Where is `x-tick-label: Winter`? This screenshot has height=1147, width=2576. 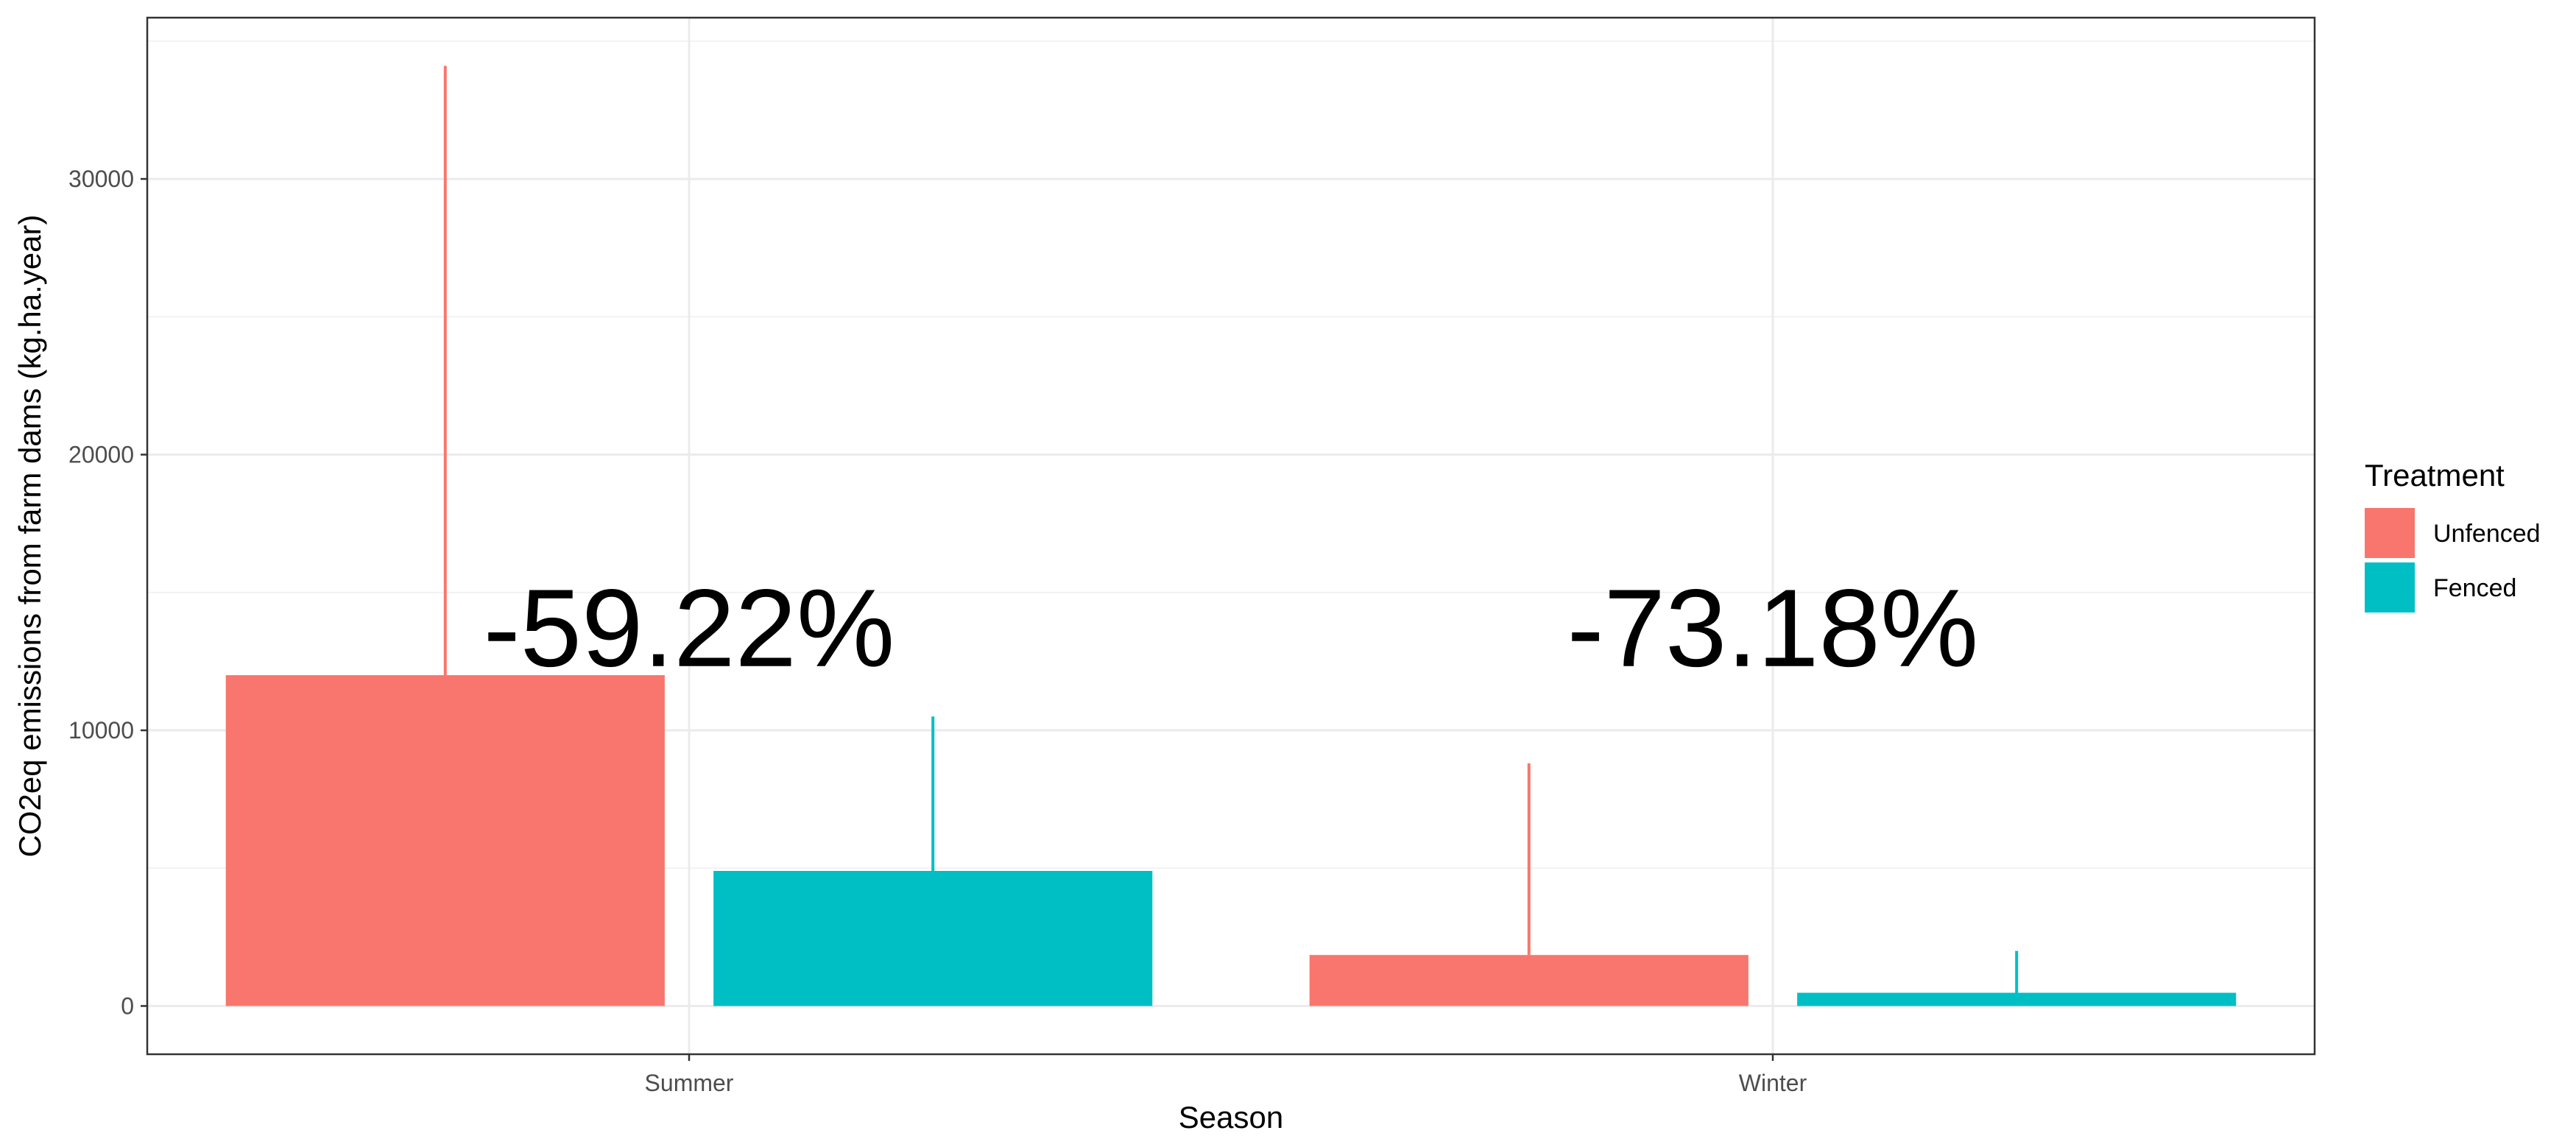
x-tick-label: Winter is located at coordinates (1773, 1083).